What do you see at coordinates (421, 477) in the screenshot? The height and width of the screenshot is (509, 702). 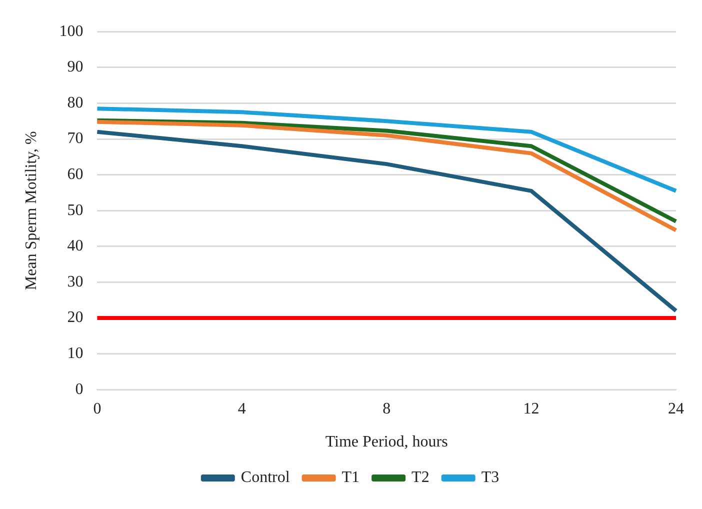 I see `legend-label: T2` at bounding box center [421, 477].